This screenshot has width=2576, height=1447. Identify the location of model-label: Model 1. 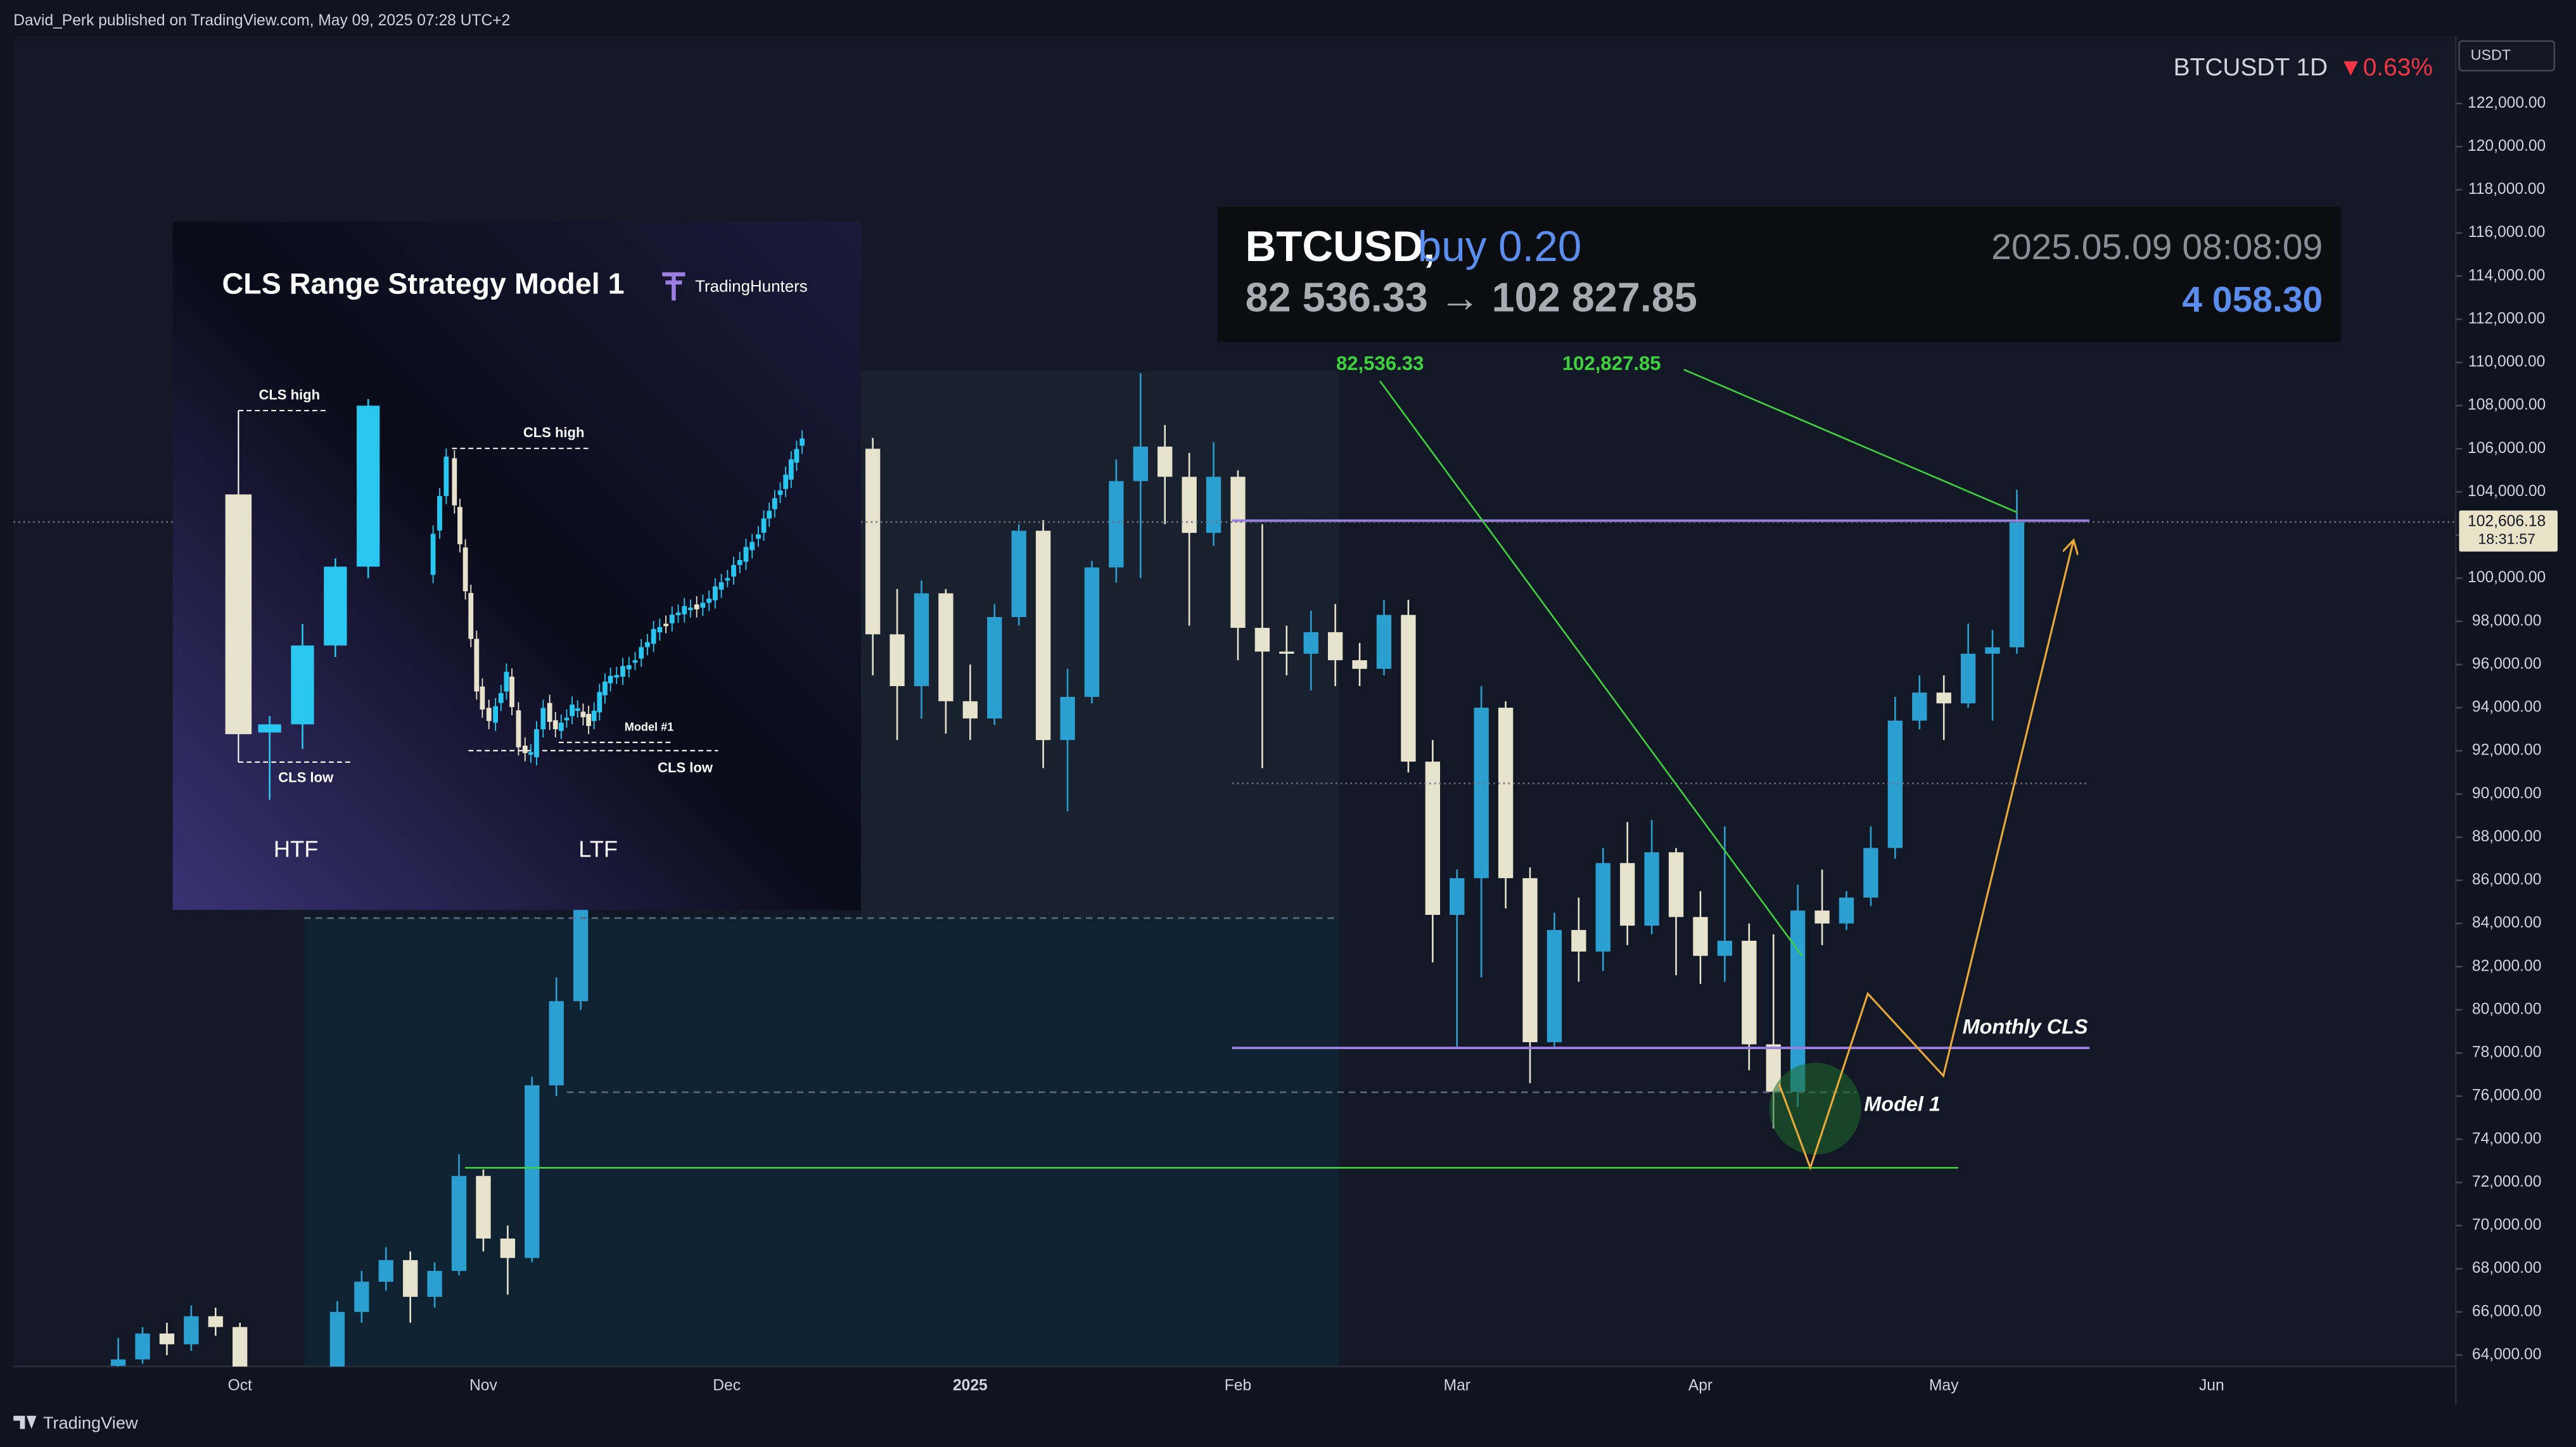
(1902, 1103).